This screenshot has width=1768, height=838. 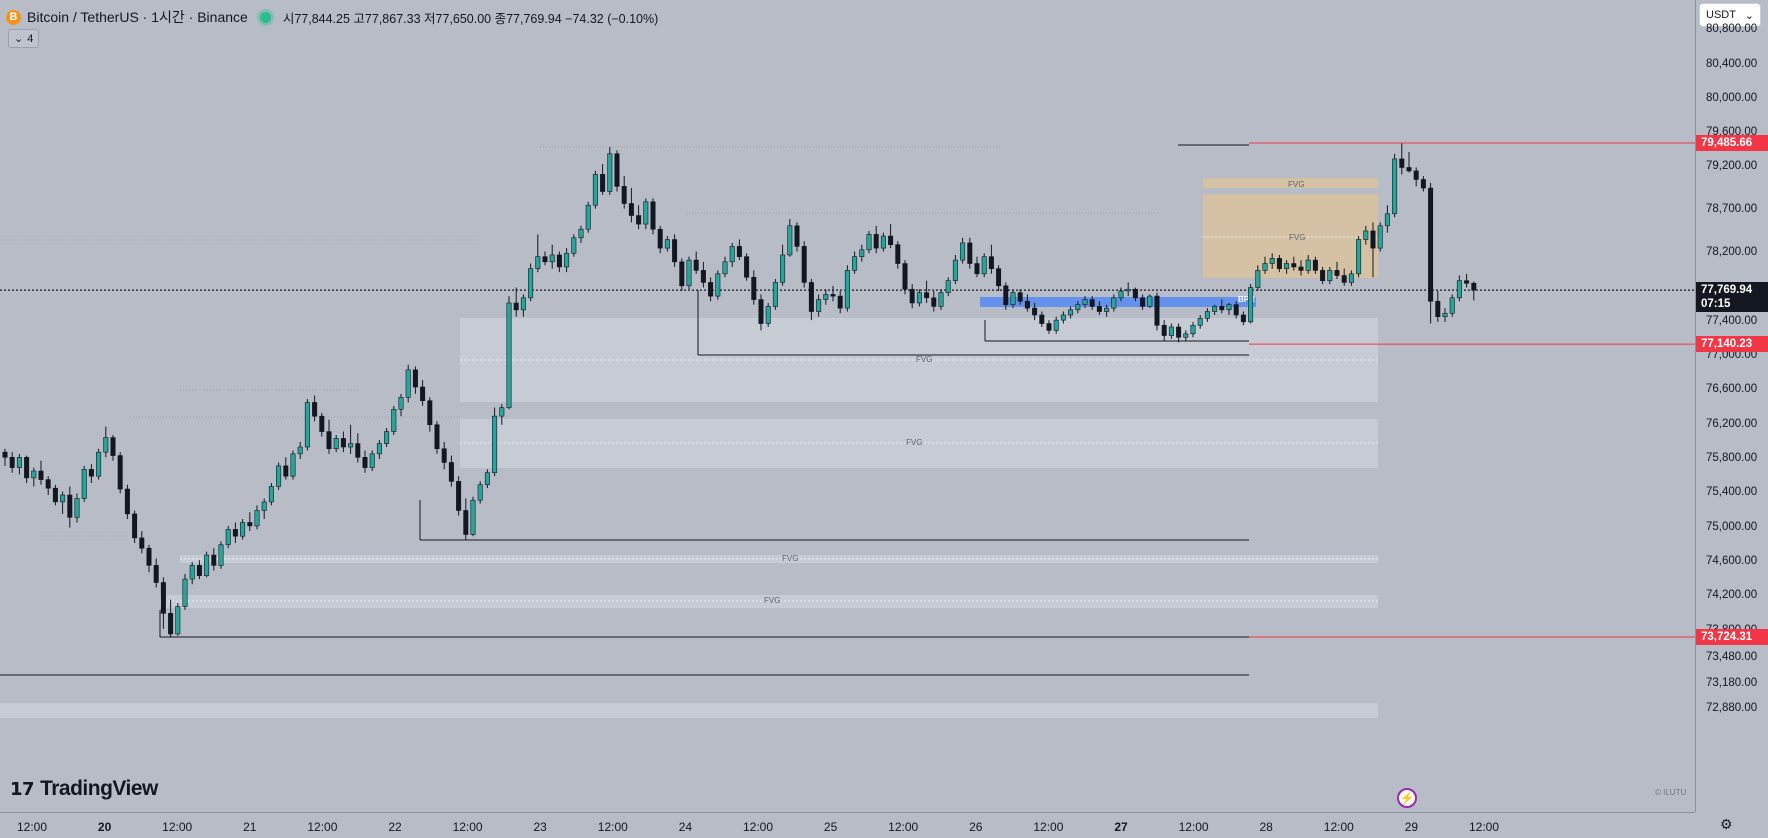 I want to click on time-tick-label: 22, so click(x=395, y=827).